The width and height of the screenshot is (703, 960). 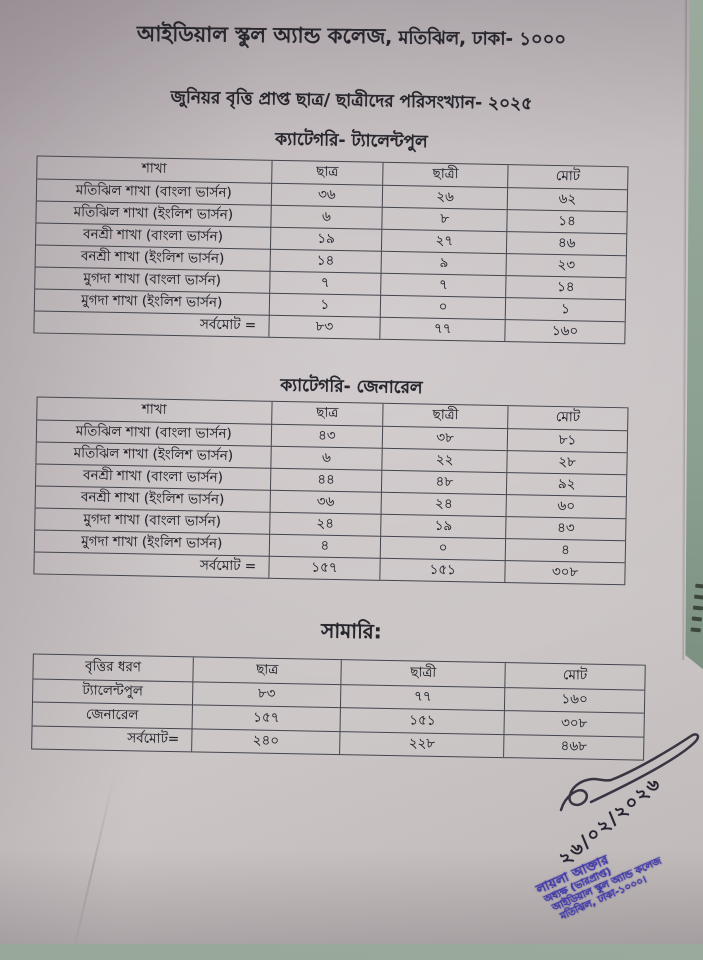 What do you see at coordinates (324, 523) in the screenshot?
I see `boys-cell: ২৪` at bounding box center [324, 523].